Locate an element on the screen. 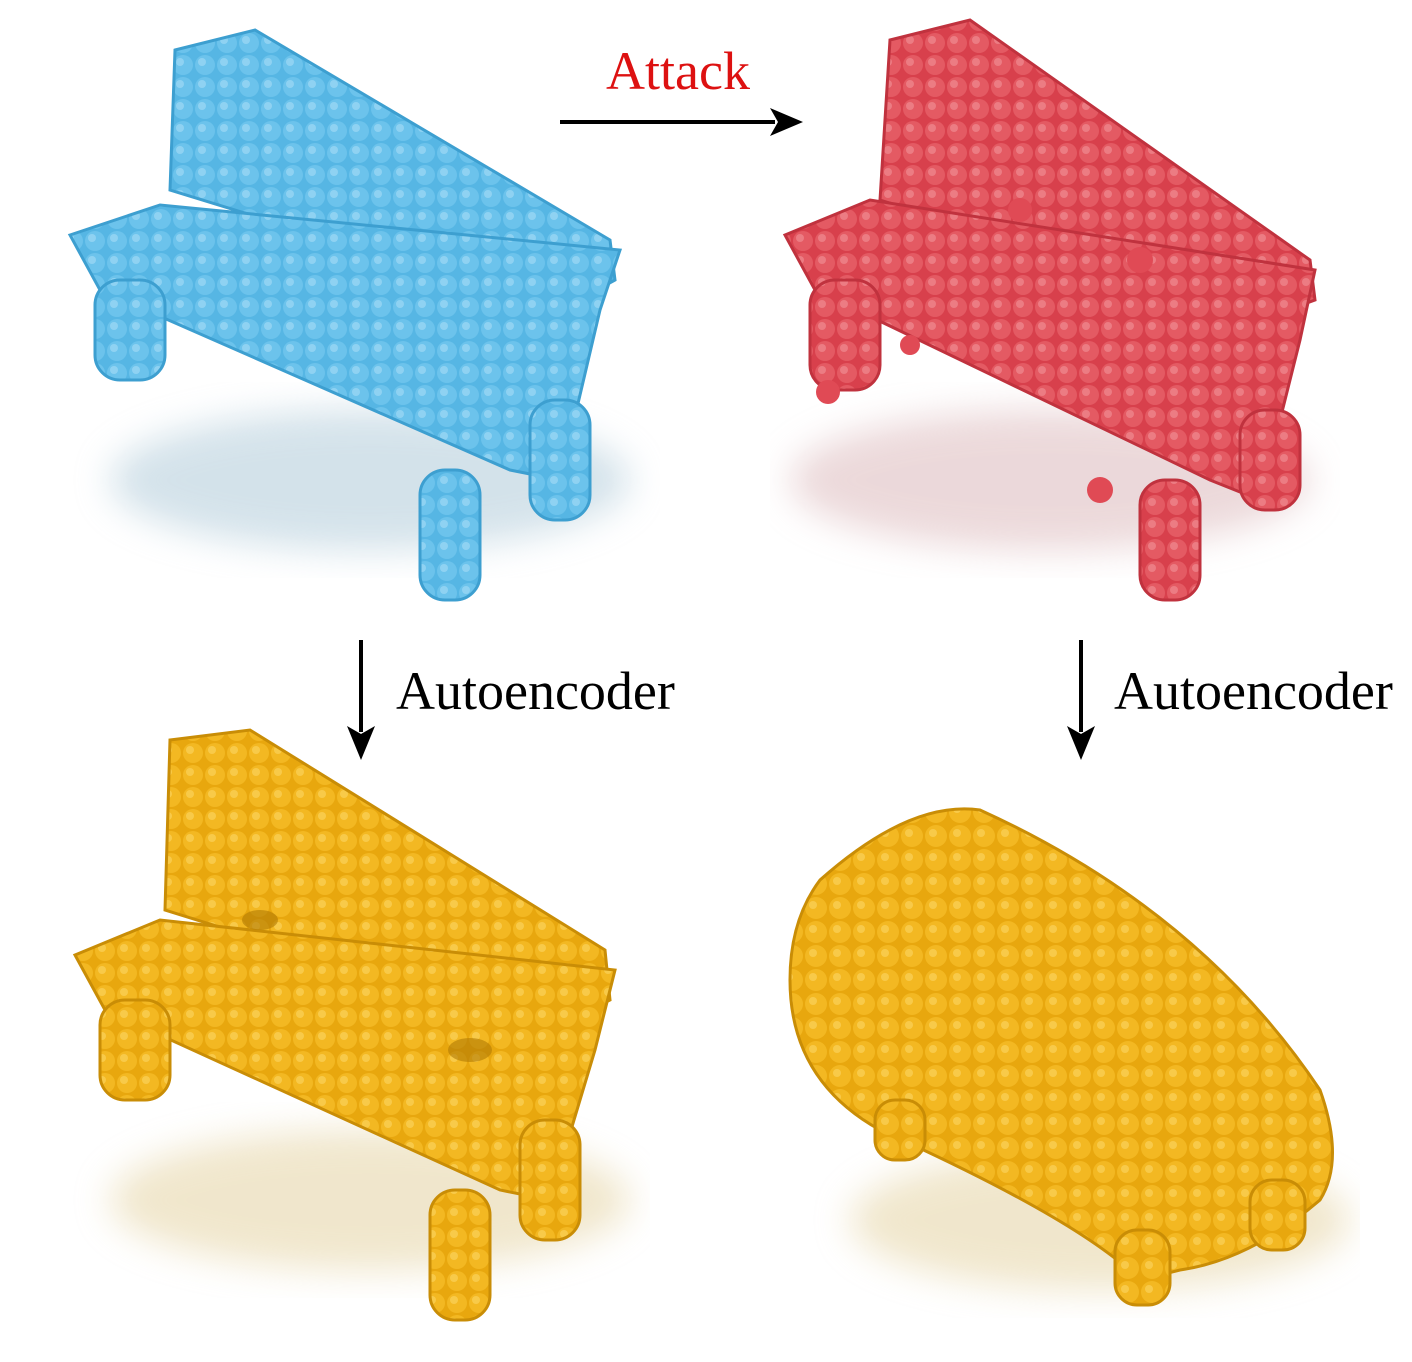 This screenshot has width=1412, height=1362. attack-label: Attack is located at coordinates (678, 71).